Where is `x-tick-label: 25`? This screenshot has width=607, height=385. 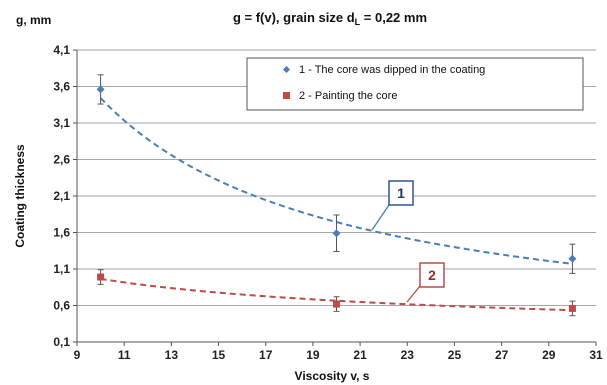
x-tick-label: 25 is located at coordinates (455, 355).